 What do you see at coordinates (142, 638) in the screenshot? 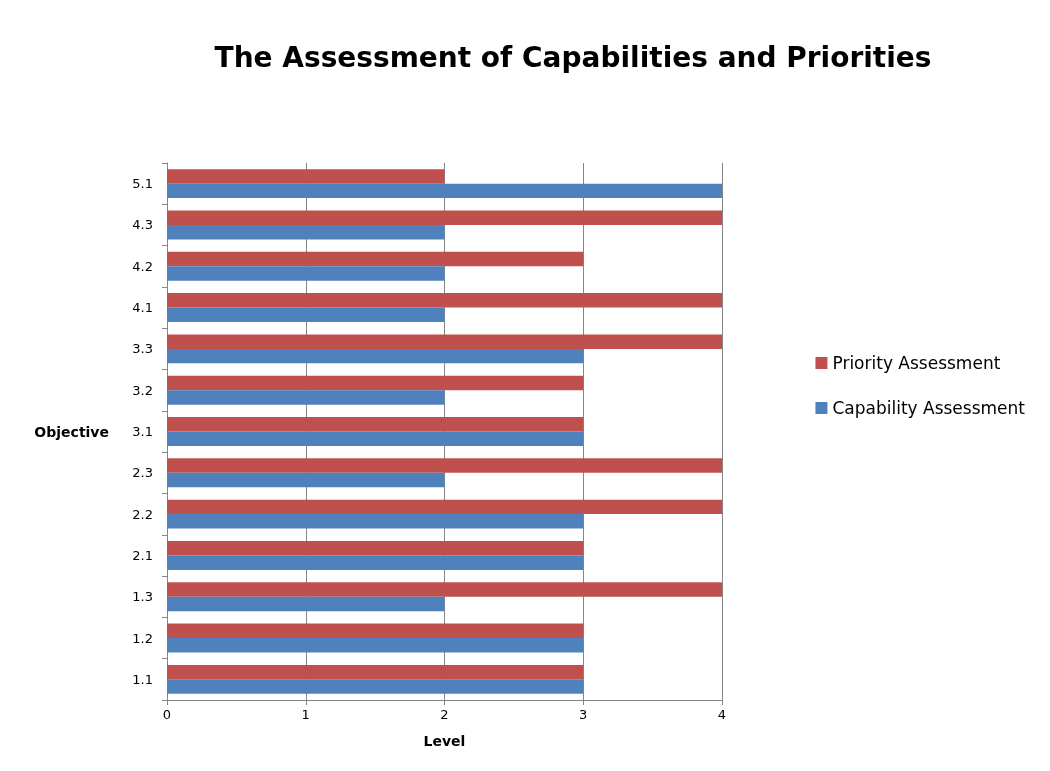
I see `y-tick-label: 1.2` at bounding box center [142, 638].